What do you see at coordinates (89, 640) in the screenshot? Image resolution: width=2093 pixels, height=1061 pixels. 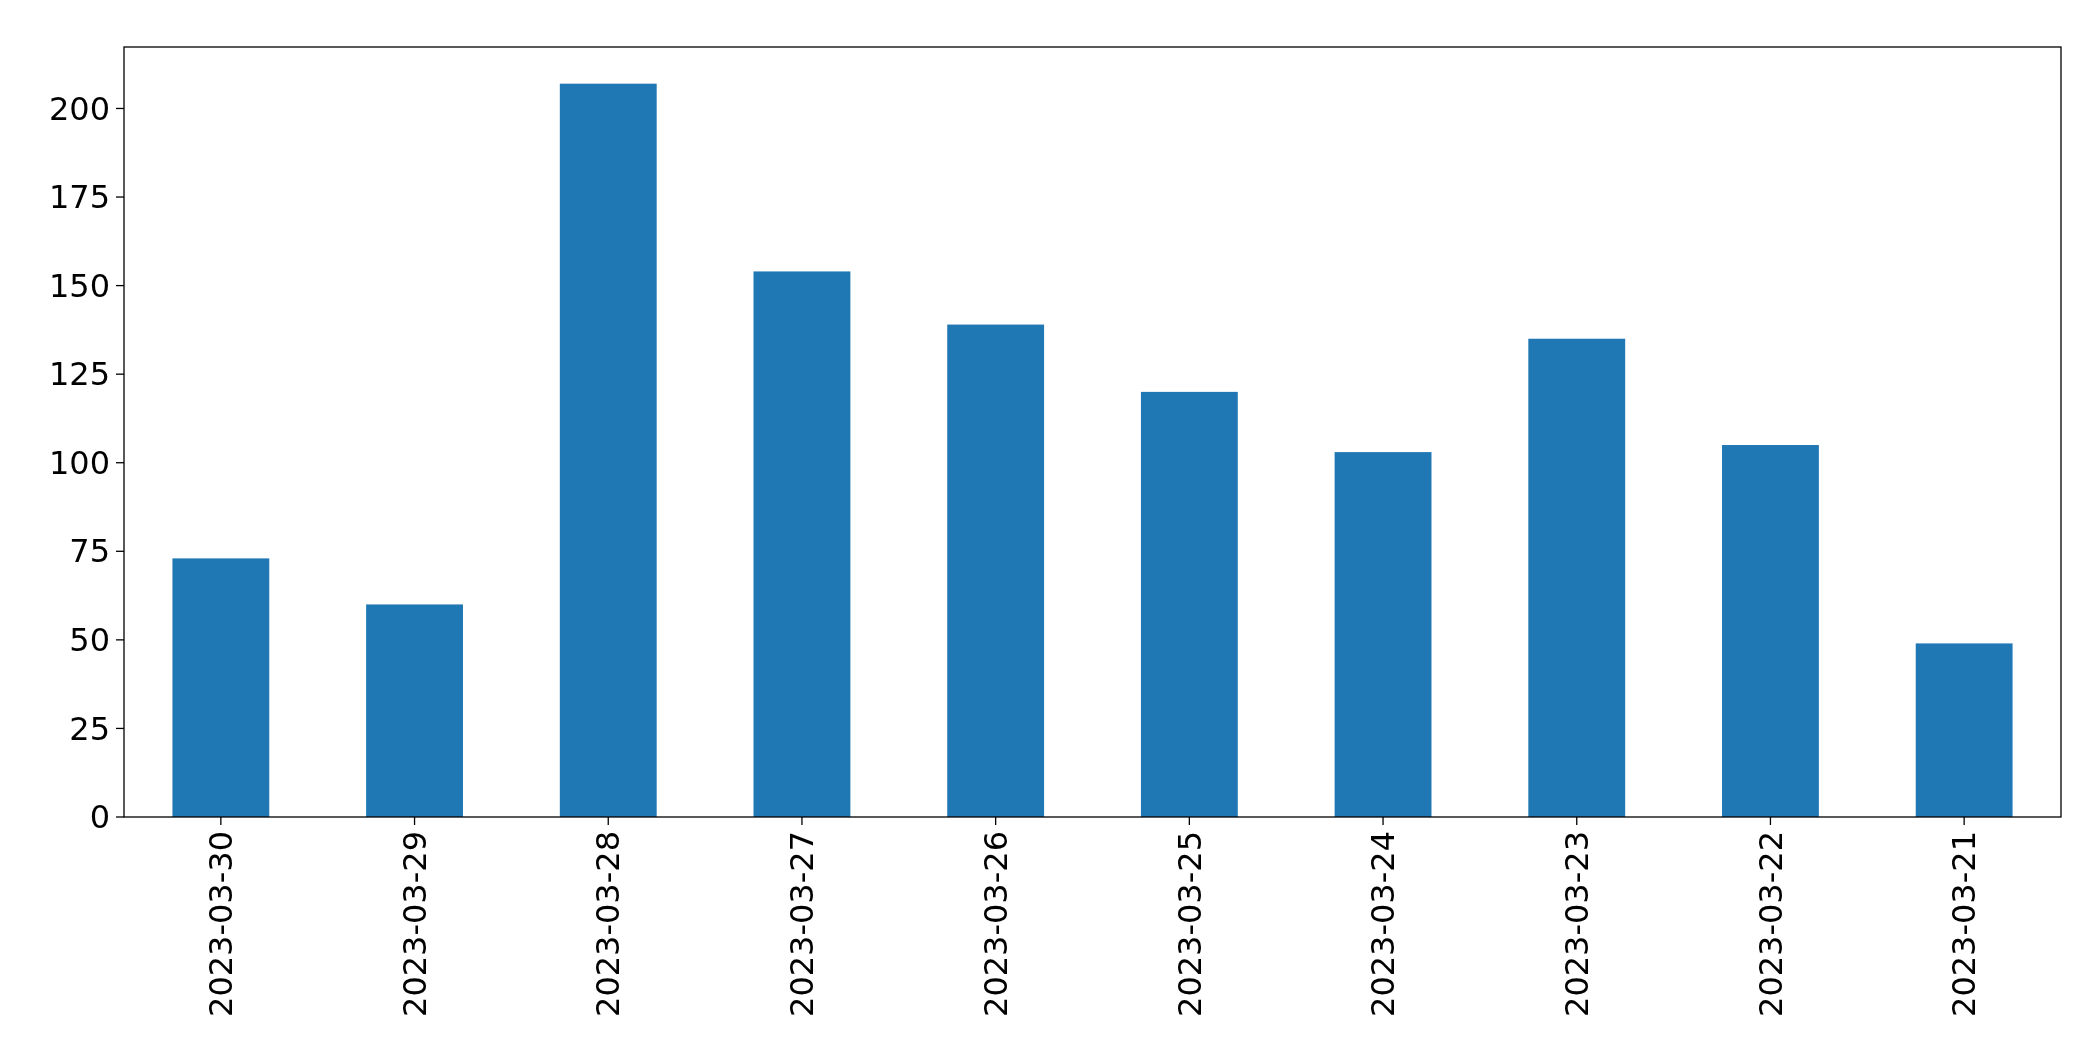 I see `y-tick-label: 50` at bounding box center [89, 640].